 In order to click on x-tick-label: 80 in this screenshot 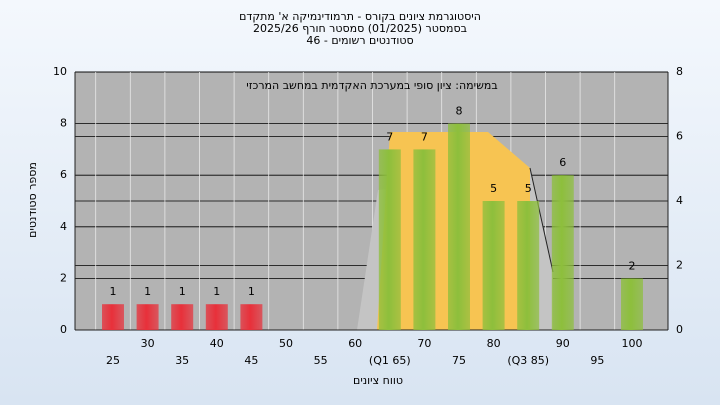, I will do `click(494, 343)`.